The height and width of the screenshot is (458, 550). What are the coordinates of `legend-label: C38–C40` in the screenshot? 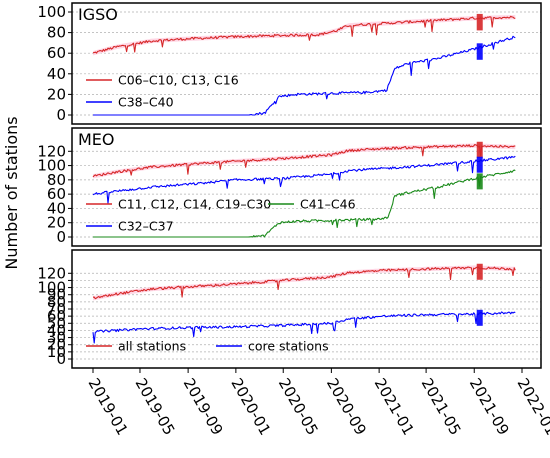 It's located at (146, 102).